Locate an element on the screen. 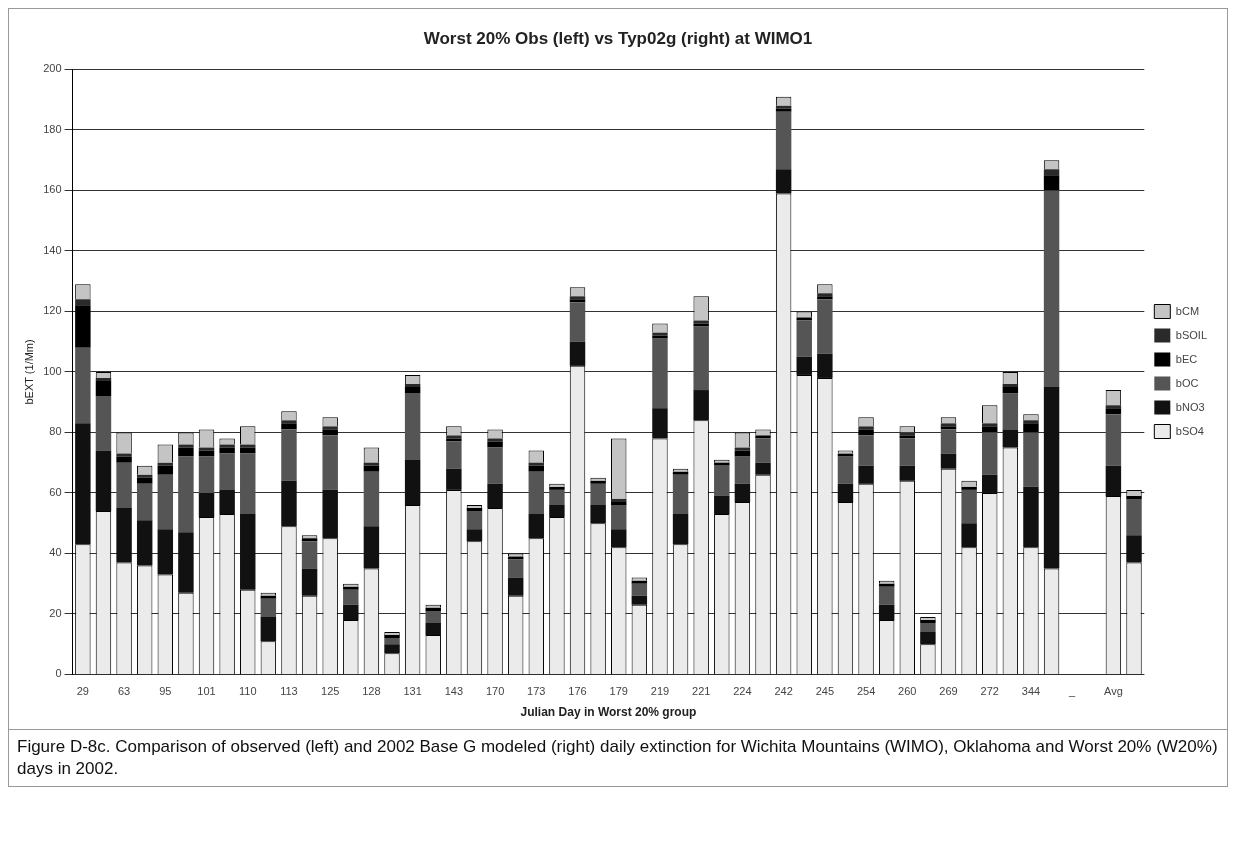 The width and height of the screenshot is (1236, 845). x-tick-label: 245 is located at coordinates (825, 691).